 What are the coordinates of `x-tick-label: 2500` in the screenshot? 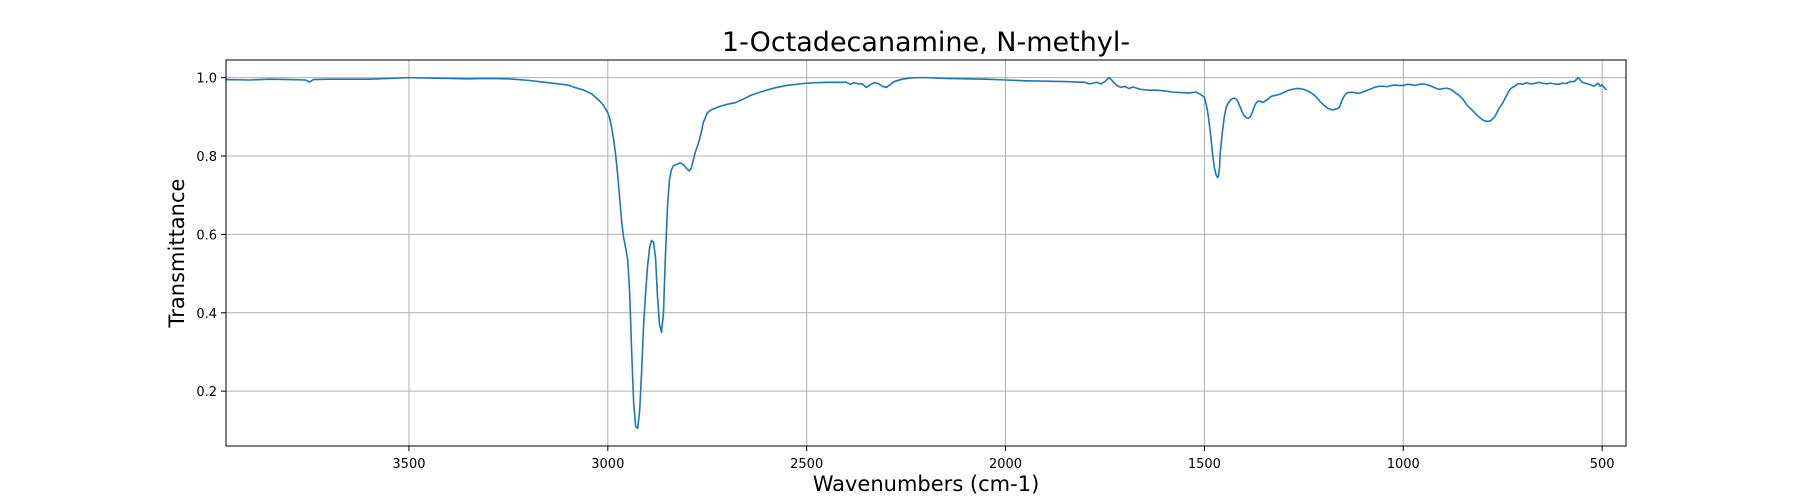 It's located at (806, 464).